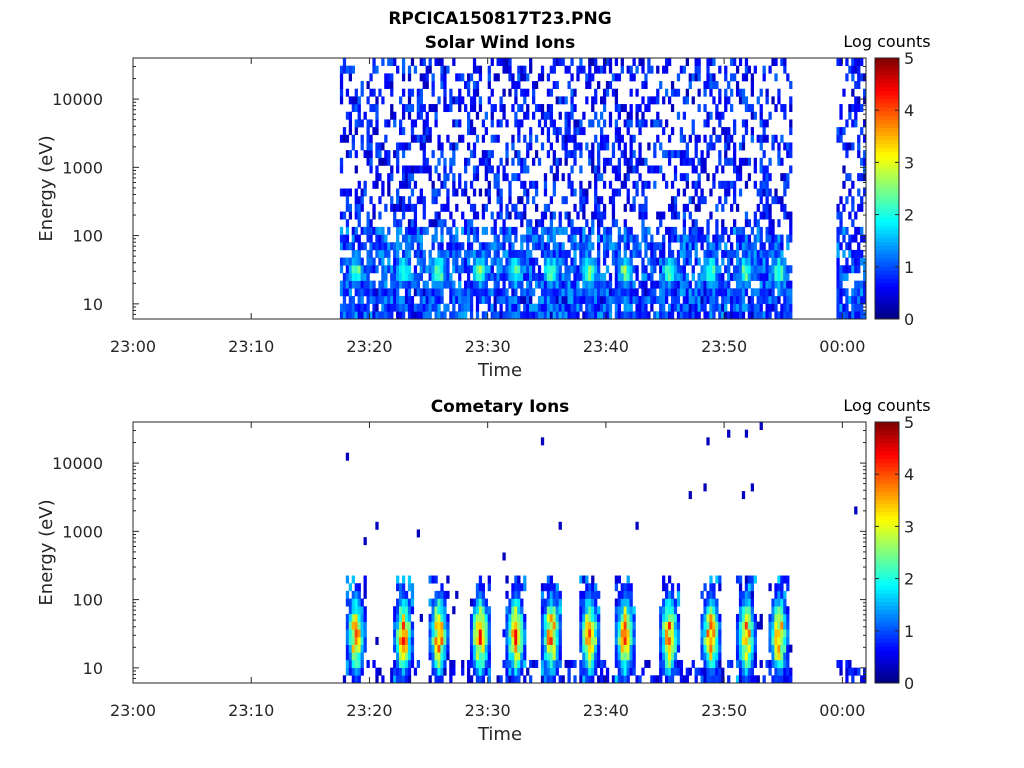 The width and height of the screenshot is (1024, 768). I want to click on colorbar-frame, so click(887, 188).